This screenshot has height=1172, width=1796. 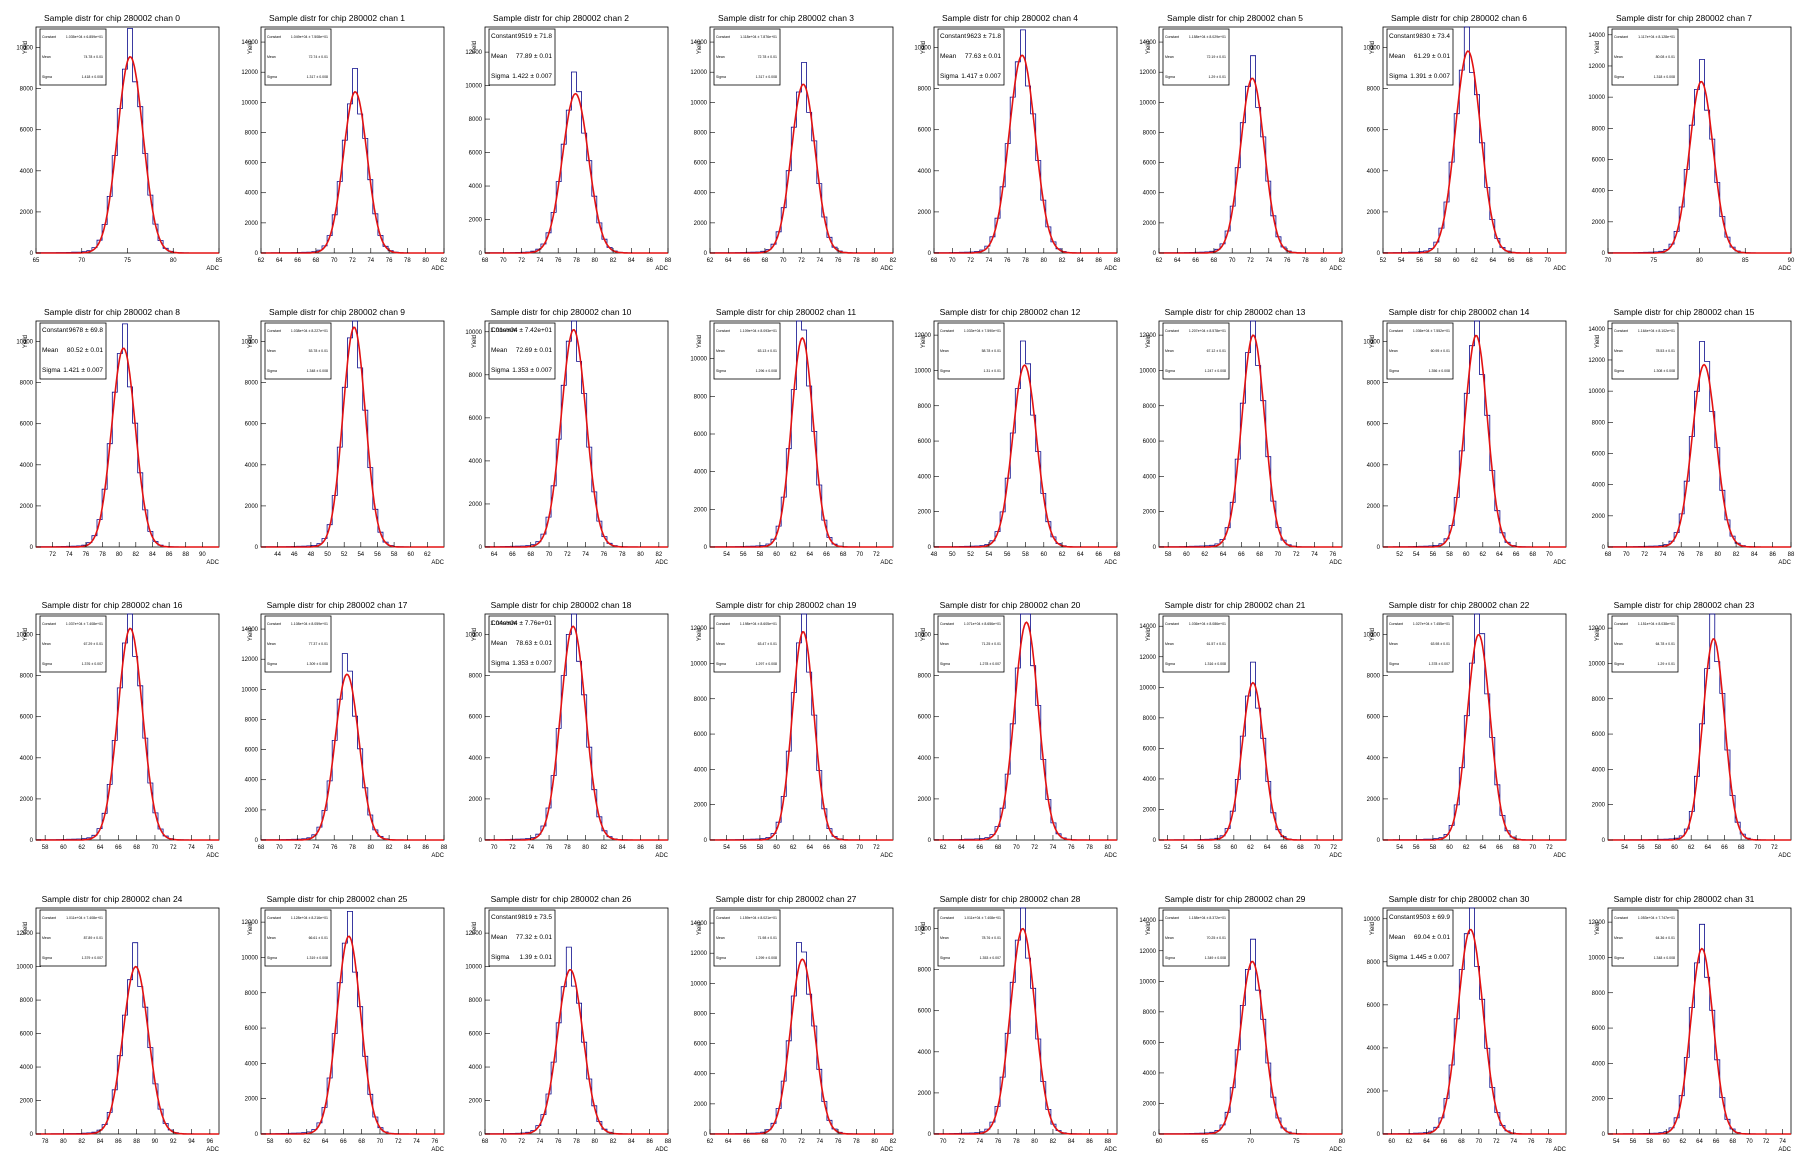 What do you see at coordinates (1204, 1142) in the screenshot?
I see `x-tick-label: 65` at bounding box center [1204, 1142].